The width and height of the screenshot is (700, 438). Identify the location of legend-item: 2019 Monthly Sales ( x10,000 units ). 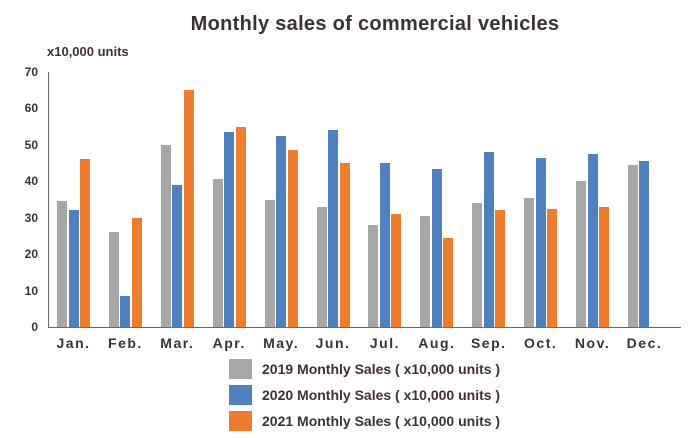
(364, 368).